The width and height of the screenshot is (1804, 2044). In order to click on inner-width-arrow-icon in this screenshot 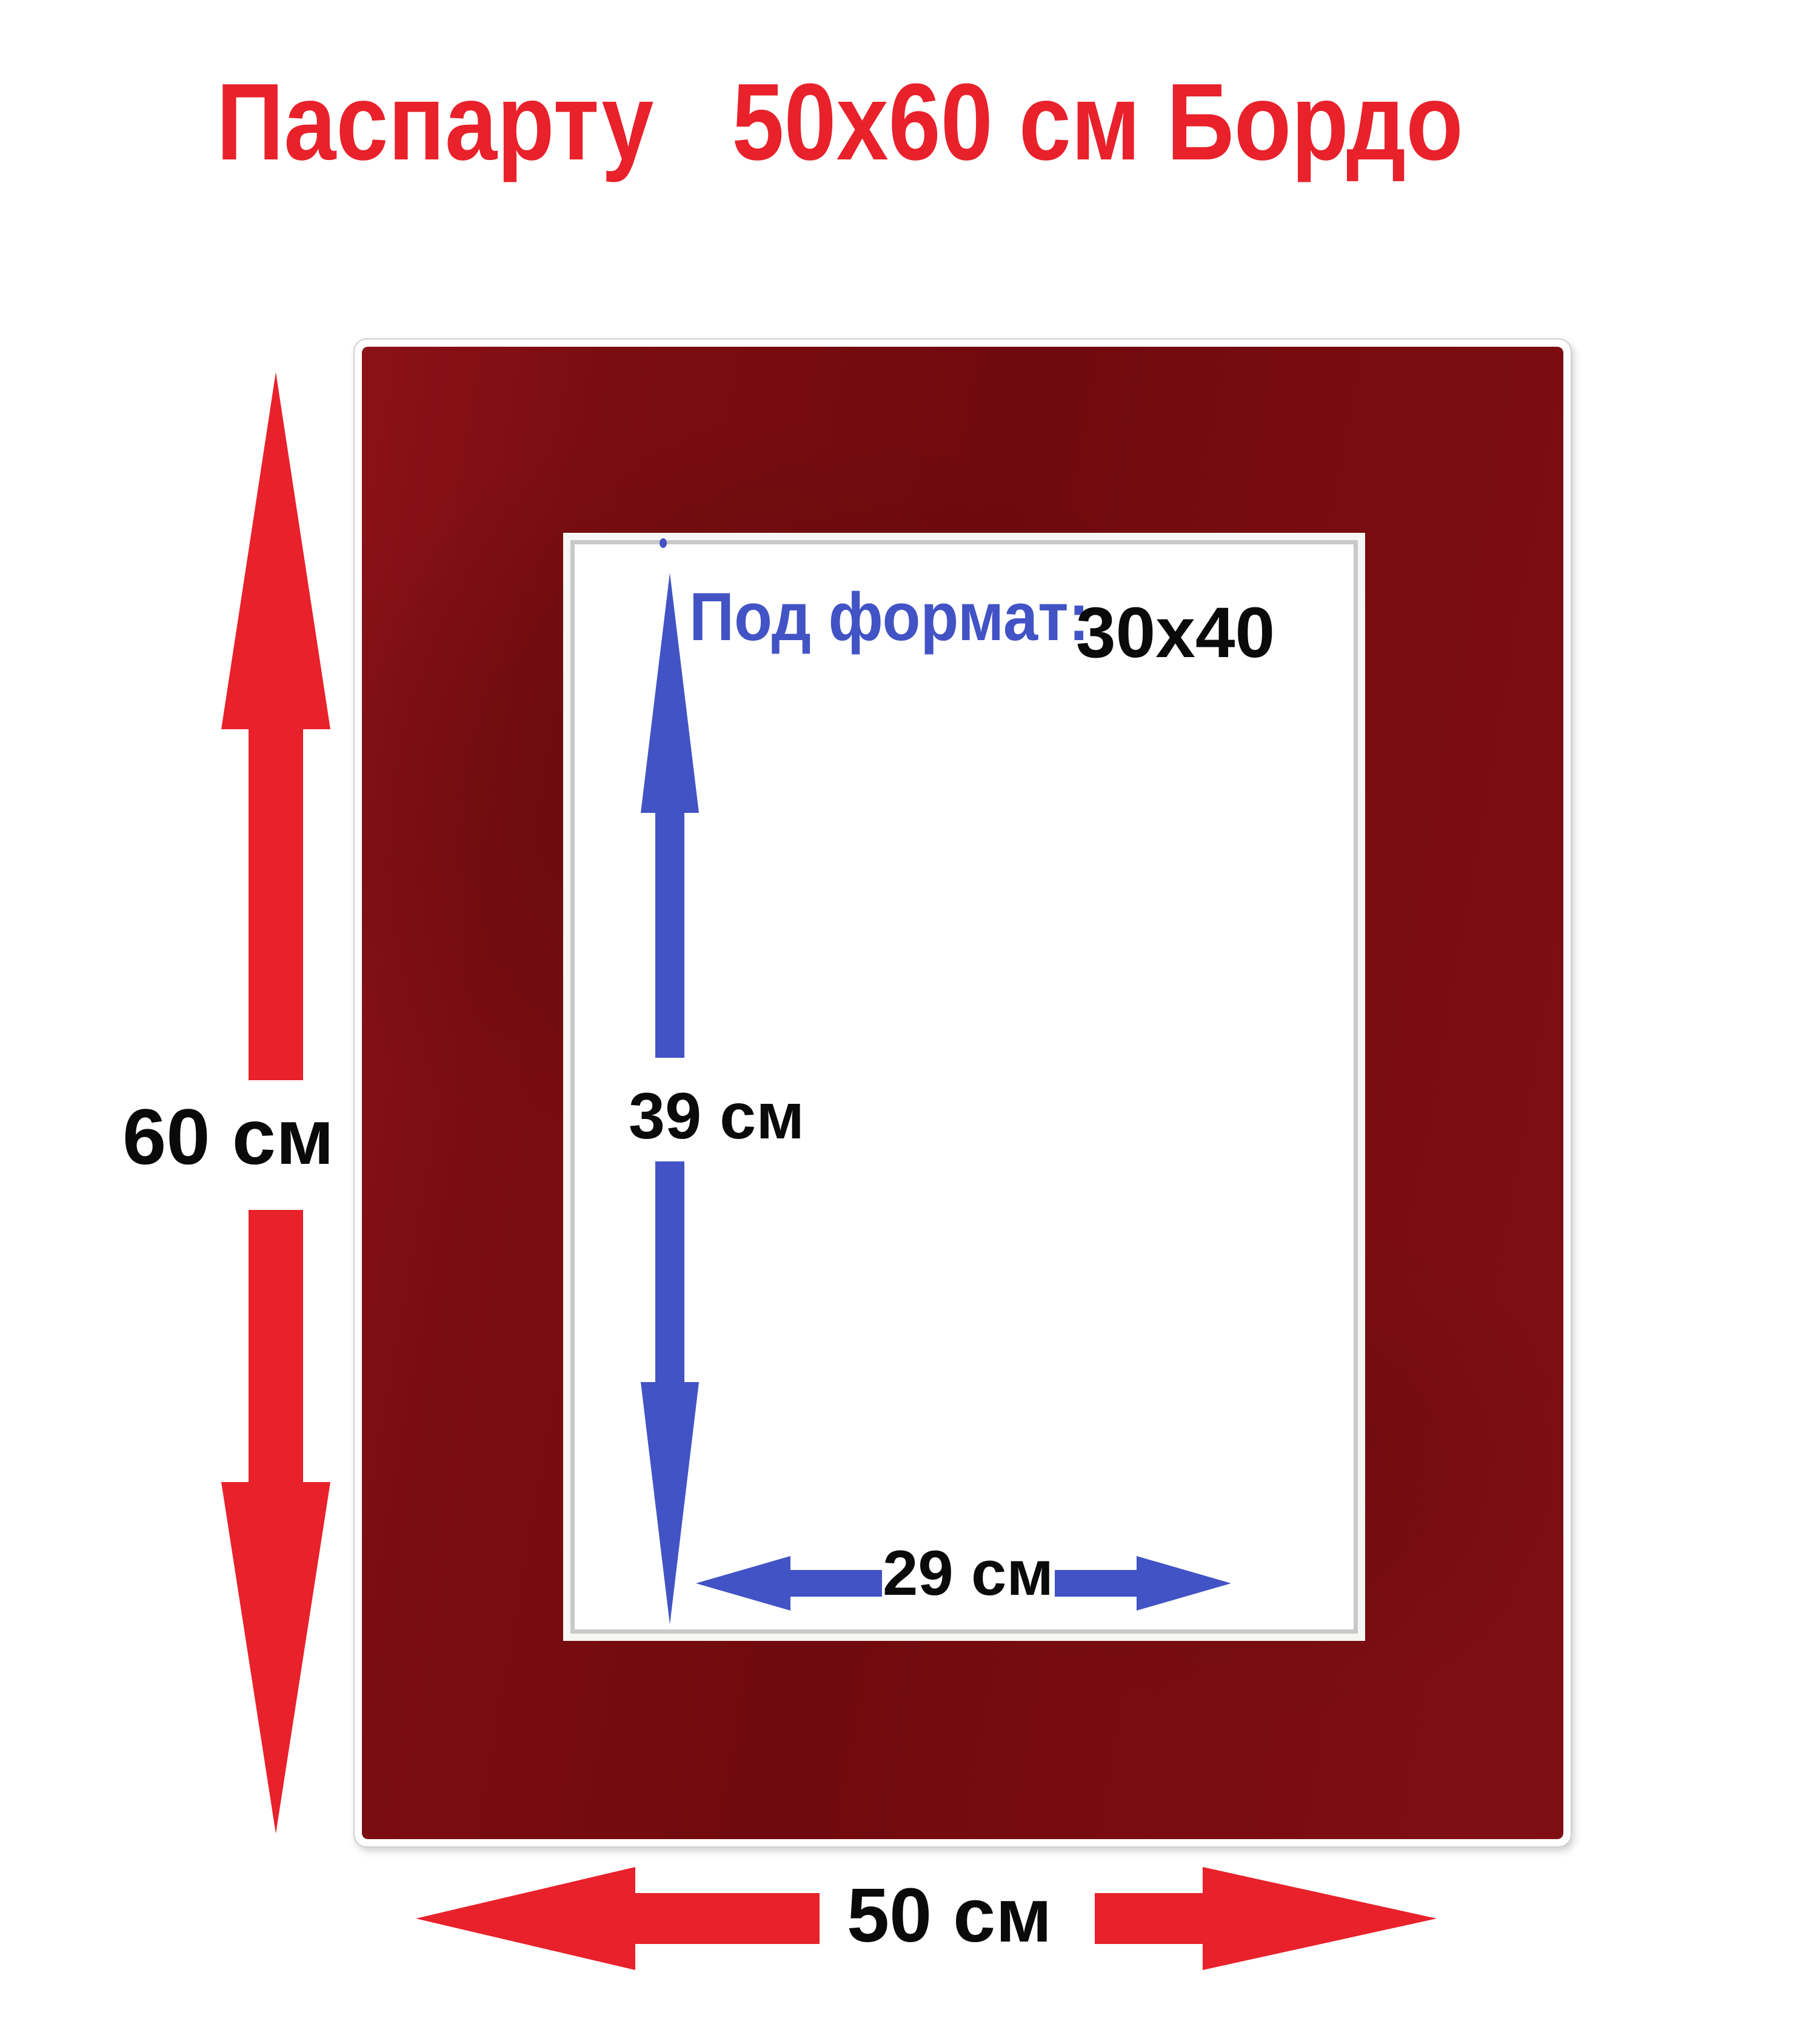, I will do `click(963, 1584)`.